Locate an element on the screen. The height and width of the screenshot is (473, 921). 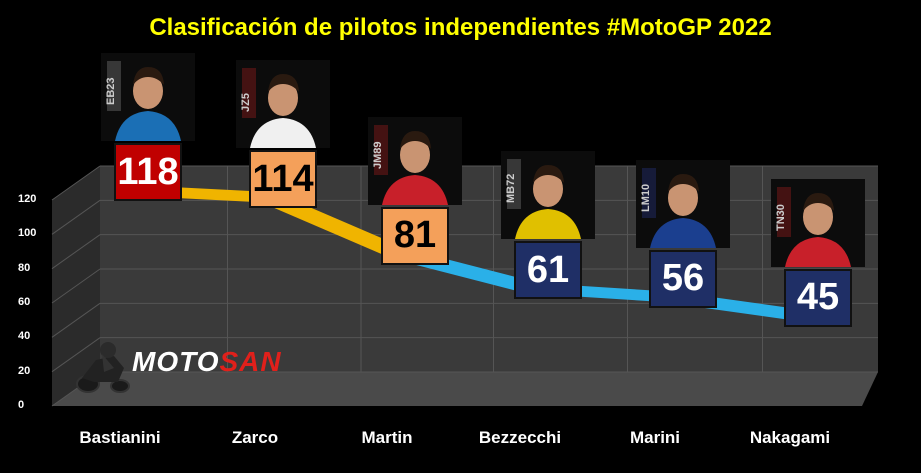
rider-photo: EB23 is located at coordinates (148, 97).